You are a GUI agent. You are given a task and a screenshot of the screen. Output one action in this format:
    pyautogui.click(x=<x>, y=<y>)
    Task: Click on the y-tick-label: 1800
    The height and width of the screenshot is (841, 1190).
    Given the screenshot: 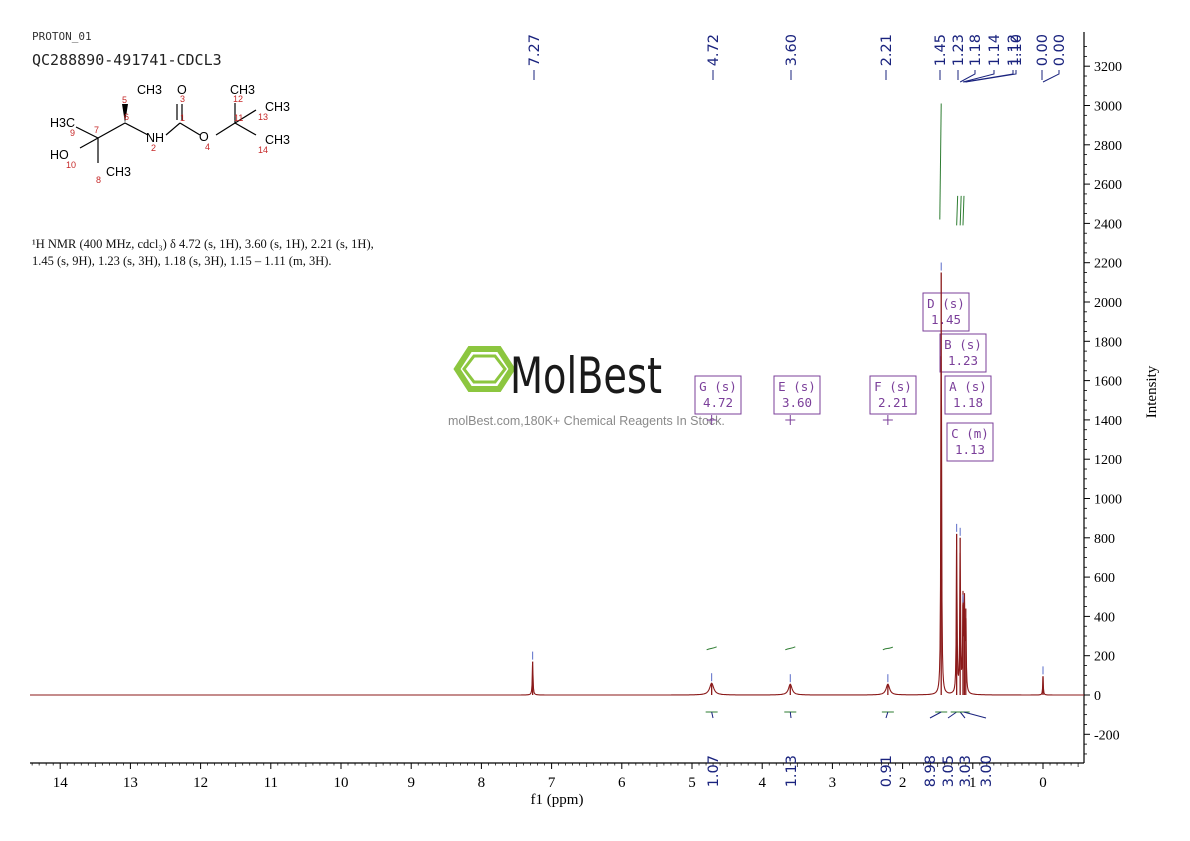 What is the action you would take?
    pyautogui.click(x=1108, y=342)
    